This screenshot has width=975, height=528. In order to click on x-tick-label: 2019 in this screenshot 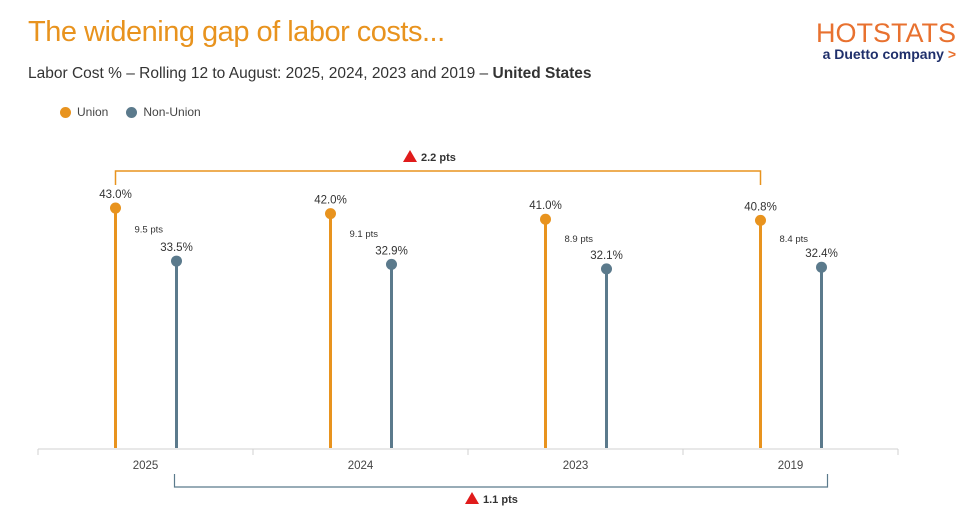, I will do `click(791, 466)`.